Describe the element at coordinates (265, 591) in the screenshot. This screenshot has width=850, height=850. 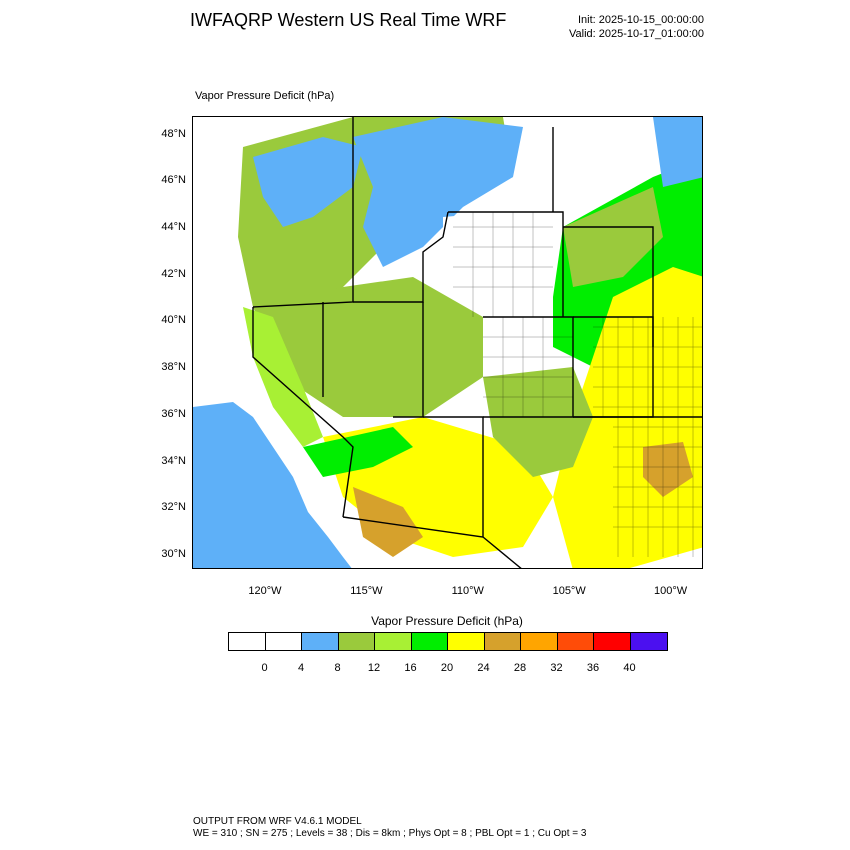
I see `lon-label: 120°W` at that location.